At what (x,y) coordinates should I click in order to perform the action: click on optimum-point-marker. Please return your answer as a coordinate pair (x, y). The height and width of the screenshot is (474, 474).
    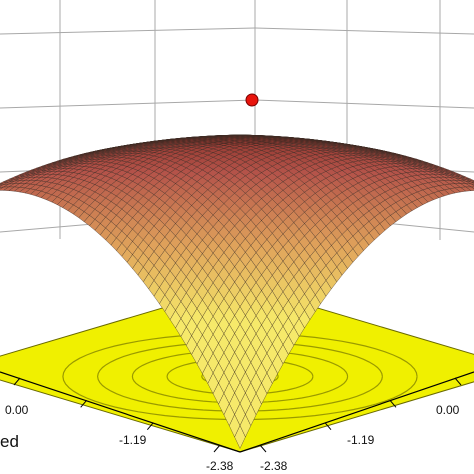
    Looking at the image, I should click on (252, 100).